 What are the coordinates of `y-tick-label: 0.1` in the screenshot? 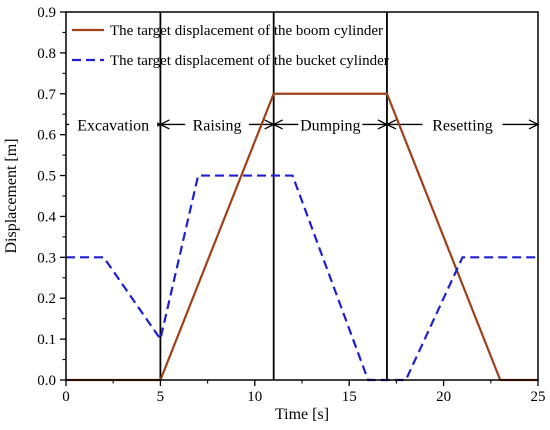 It's located at (46, 340).